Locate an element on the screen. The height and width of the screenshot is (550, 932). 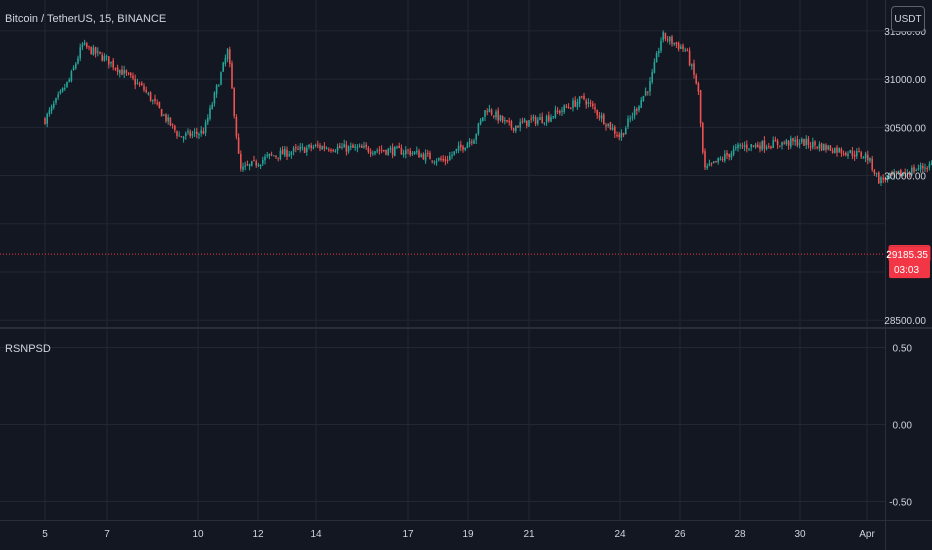
time-axis-label: Apr is located at coordinates (867, 534).